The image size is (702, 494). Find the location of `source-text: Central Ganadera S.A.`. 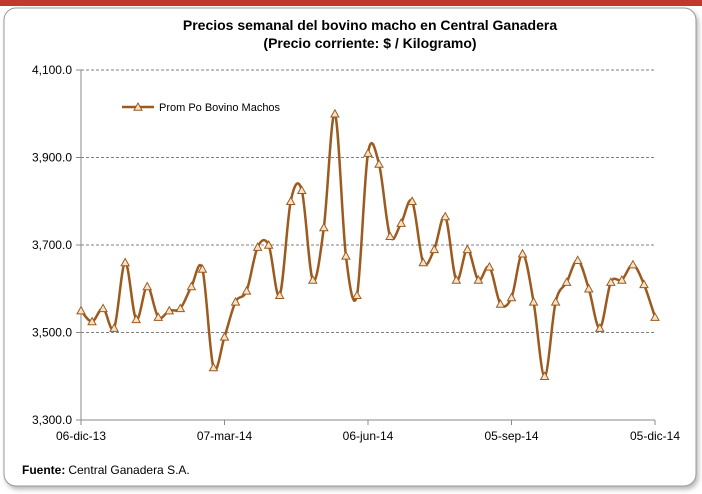

source-text: Central Ganadera S.A. is located at coordinates (128, 470).